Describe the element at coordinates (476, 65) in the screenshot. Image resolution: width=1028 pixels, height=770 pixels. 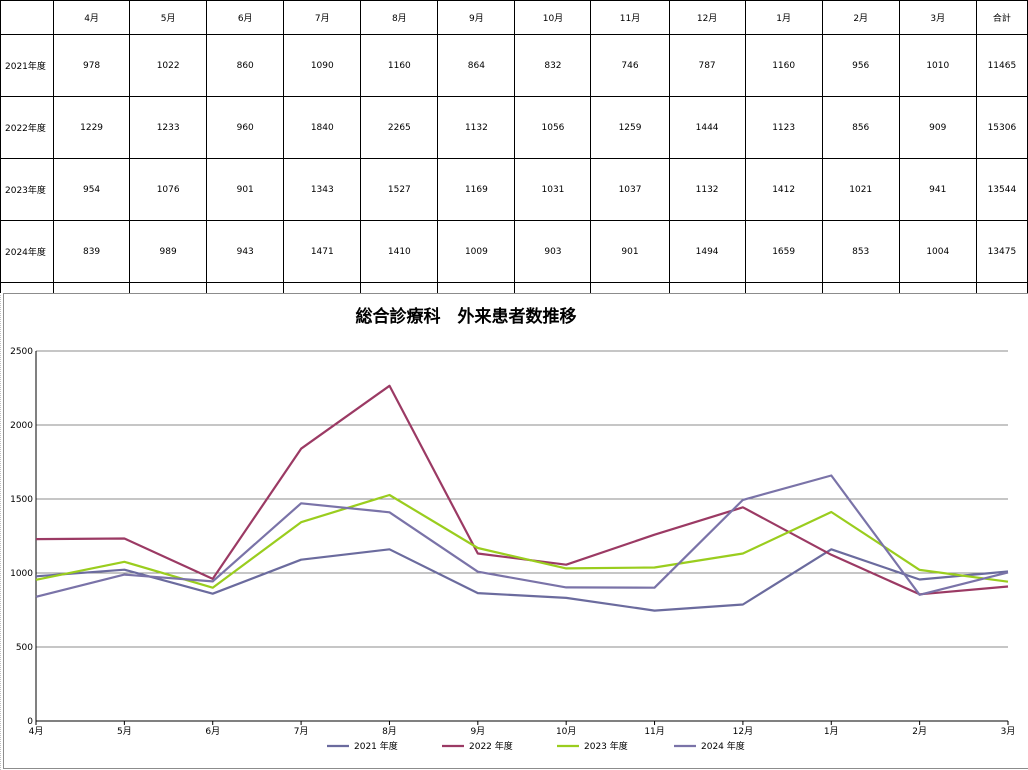
I see `table-cell: 864` at that location.